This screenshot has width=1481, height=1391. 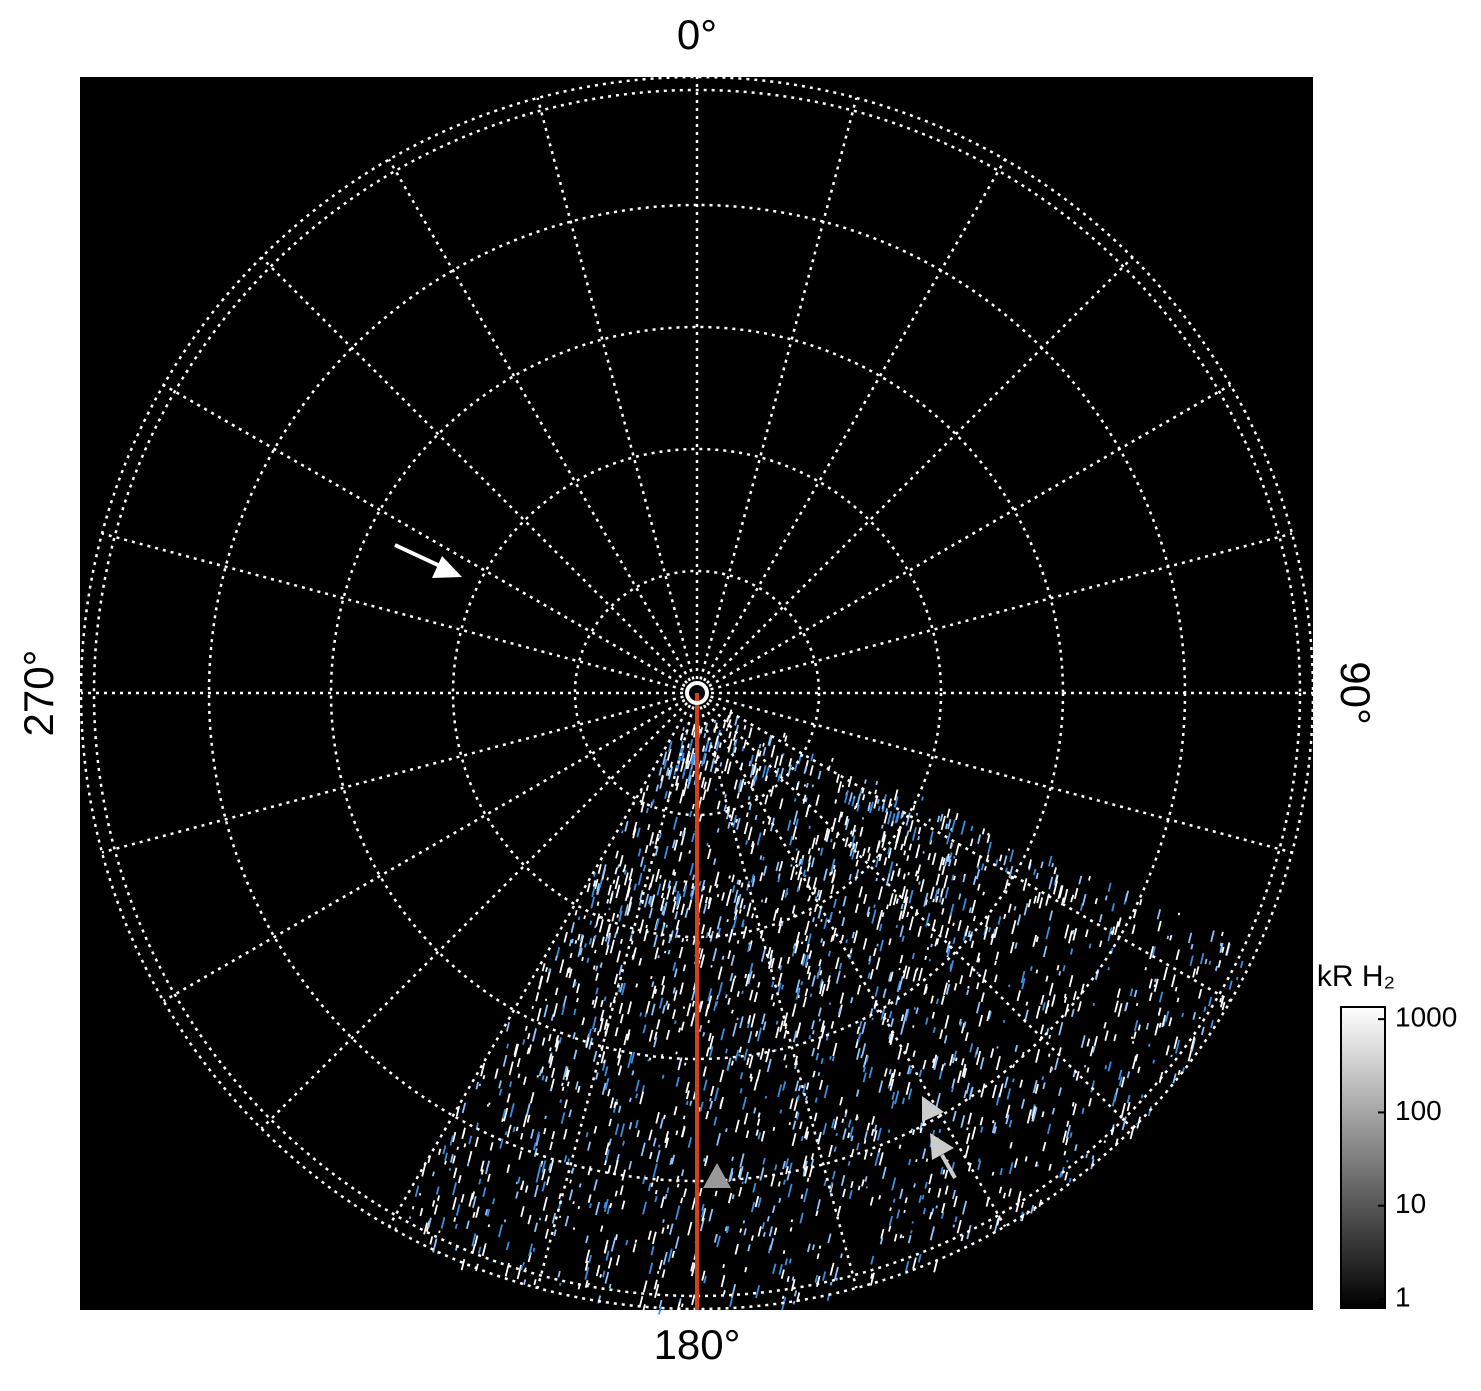 I want to click on colorbar-tick-label: 1, so click(x=1403, y=1296).